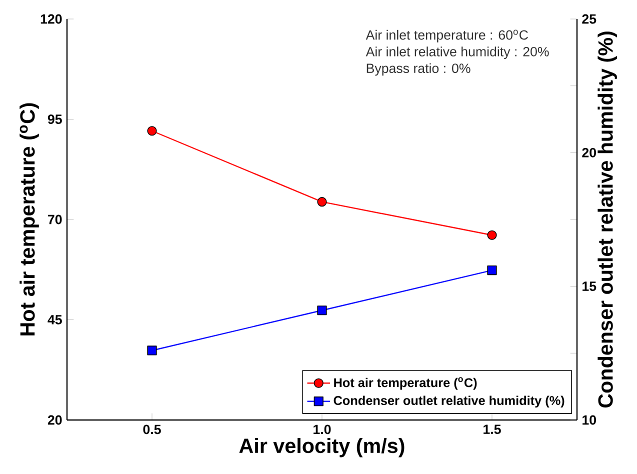 The image size is (637, 474). What do you see at coordinates (51, 19) in the screenshot?
I see `y-tick-label: 120` at bounding box center [51, 19].